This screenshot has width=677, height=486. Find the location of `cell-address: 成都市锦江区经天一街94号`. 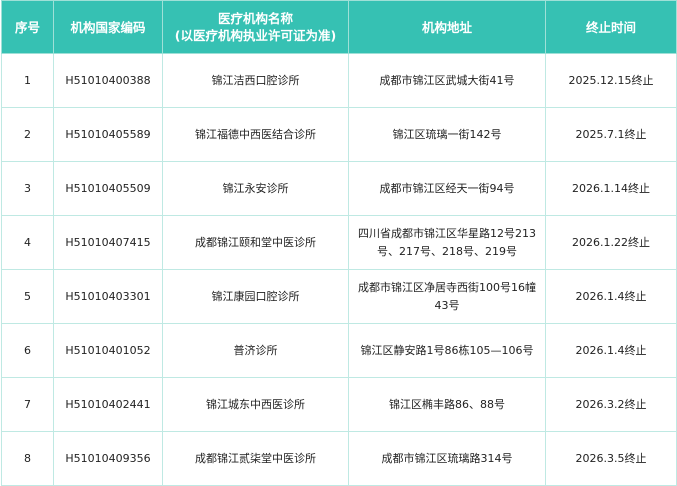

cell-address: 成都市锦江区经天一街94号 is located at coordinates (447, 188).